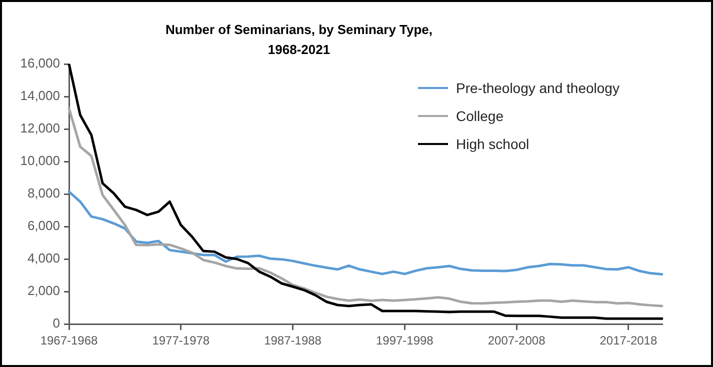 The width and height of the screenshot is (713, 367). Describe the element at coordinates (493, 144) in the screenshot. I see `legend-label: High school` at that location.